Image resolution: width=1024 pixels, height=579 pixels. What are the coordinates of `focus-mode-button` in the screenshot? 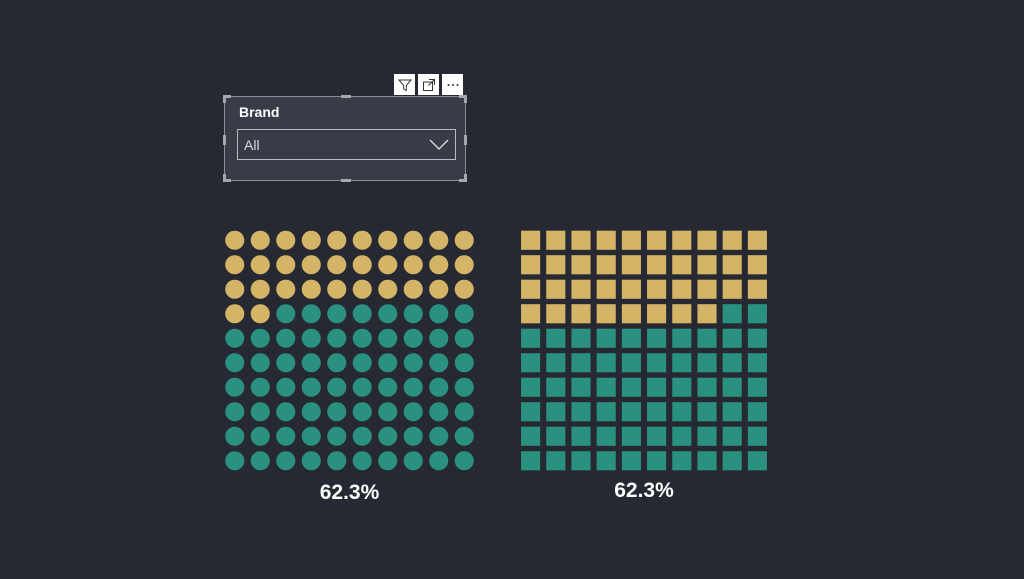 It's located at (428, 84).